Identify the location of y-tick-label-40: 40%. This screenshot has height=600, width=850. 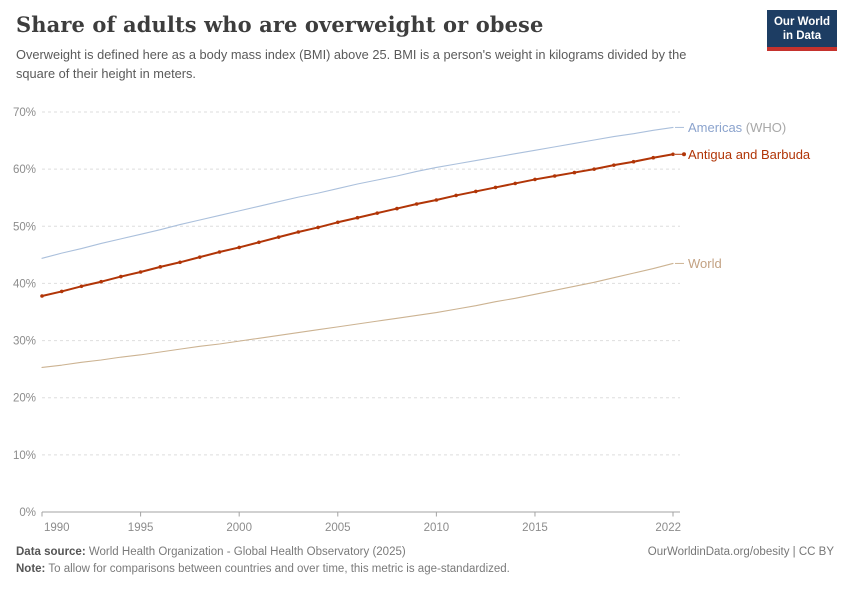
(24, 284).